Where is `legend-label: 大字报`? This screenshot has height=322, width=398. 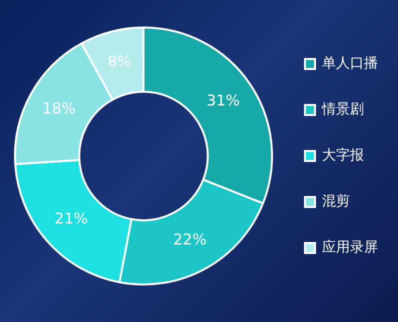
legend-label: 大字报 is located at coordinates (343, 156).